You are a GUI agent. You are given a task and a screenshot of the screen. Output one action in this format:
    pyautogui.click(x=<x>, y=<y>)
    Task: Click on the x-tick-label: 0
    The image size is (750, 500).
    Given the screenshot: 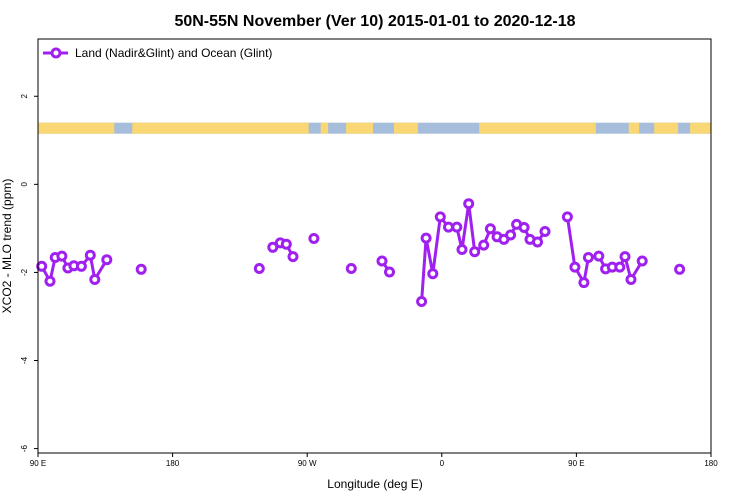 What is the action you would take?
    pyautogui.click(x=442, y=463)
    